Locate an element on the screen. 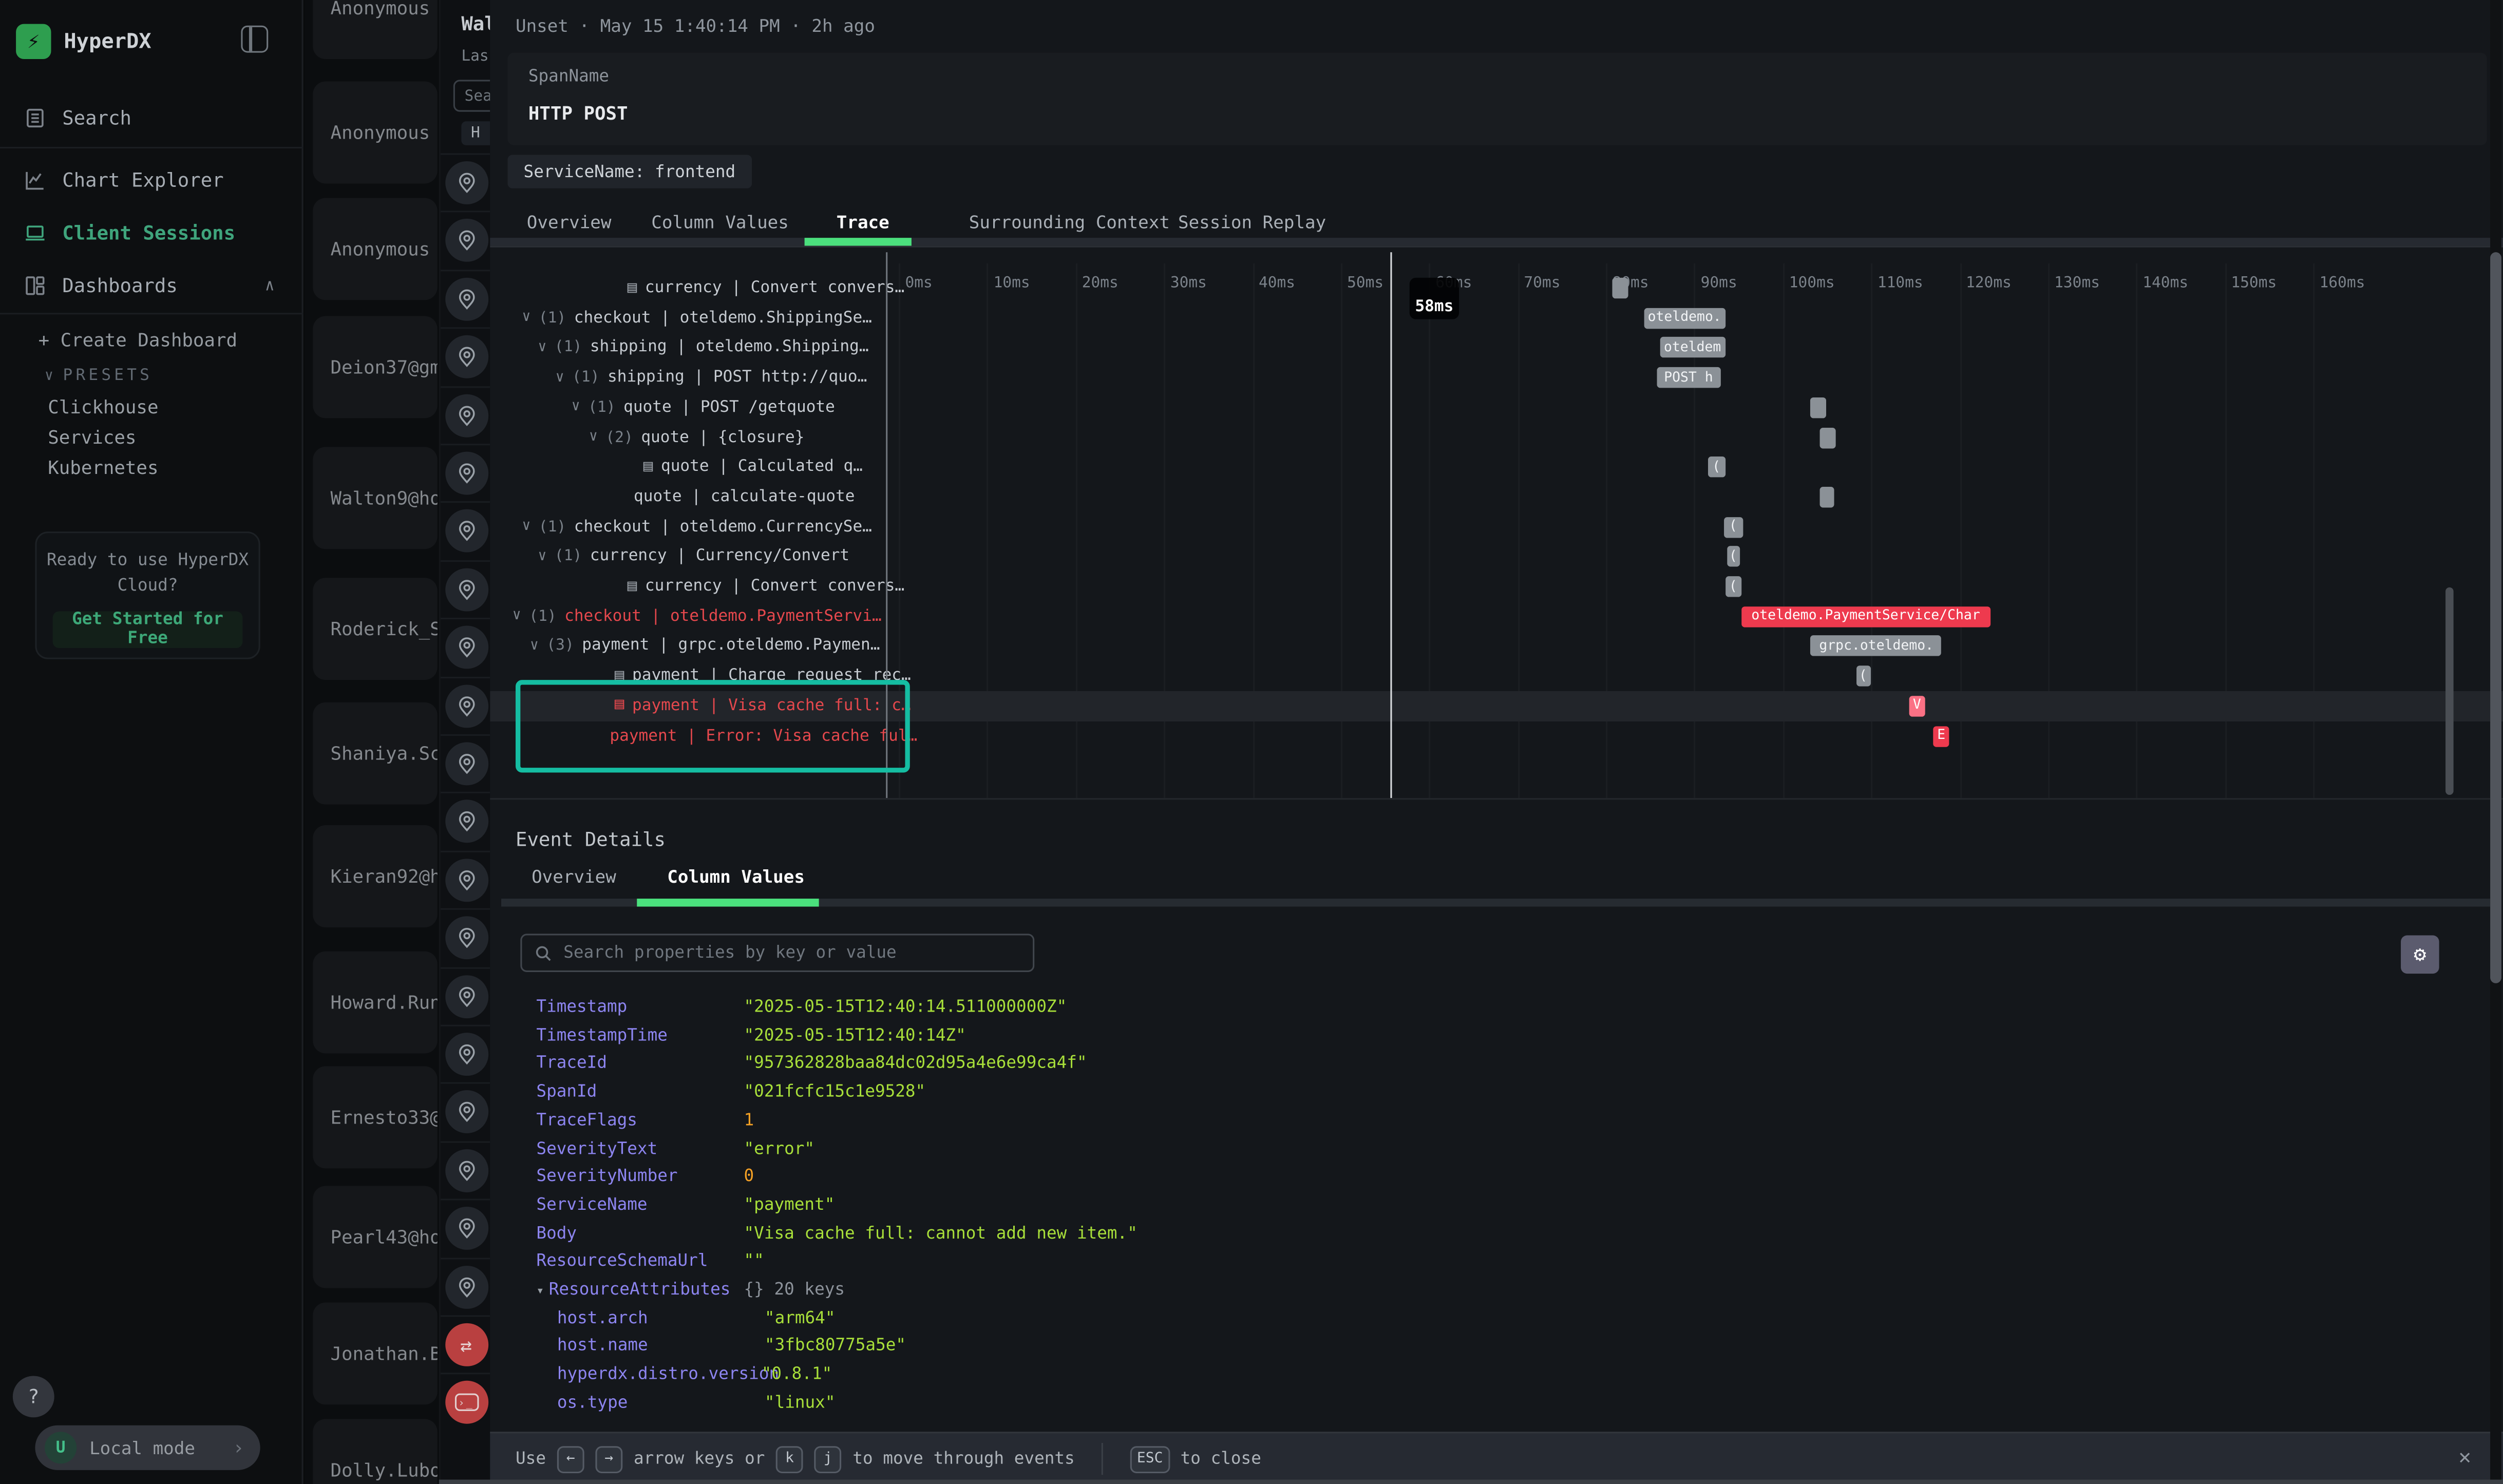 This screenshot has width=2503, height=1484. sidebar-item-services: Services is located at coordinates (92, 437).